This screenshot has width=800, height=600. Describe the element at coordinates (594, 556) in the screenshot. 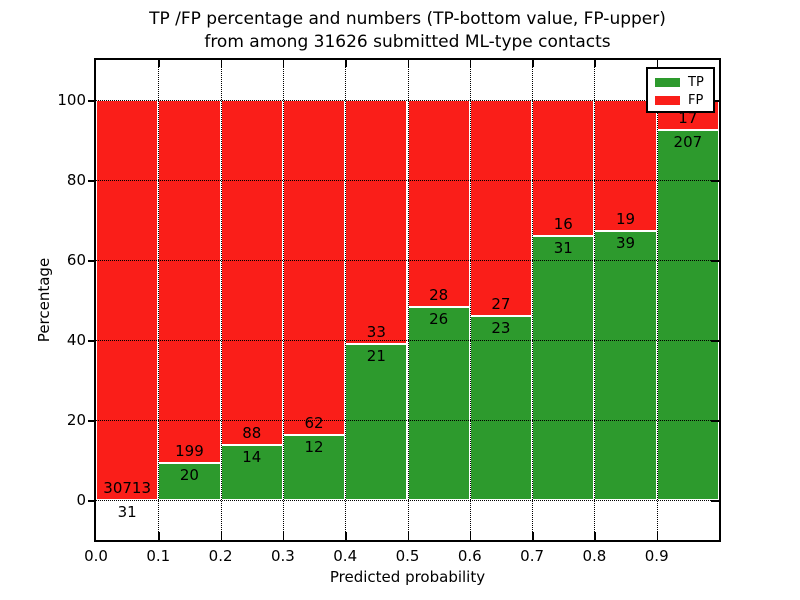

I see `x-tick-label: 0.8` at that location.